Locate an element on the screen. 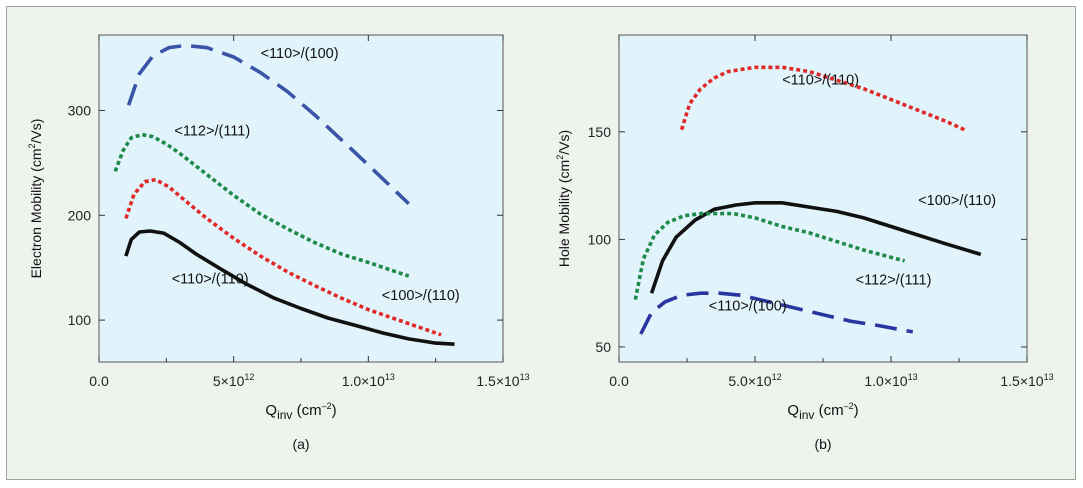 This screenshot has height=488, width=1083. x-tick-label: 5.0×10¹² is located at coordinates (754, 380).